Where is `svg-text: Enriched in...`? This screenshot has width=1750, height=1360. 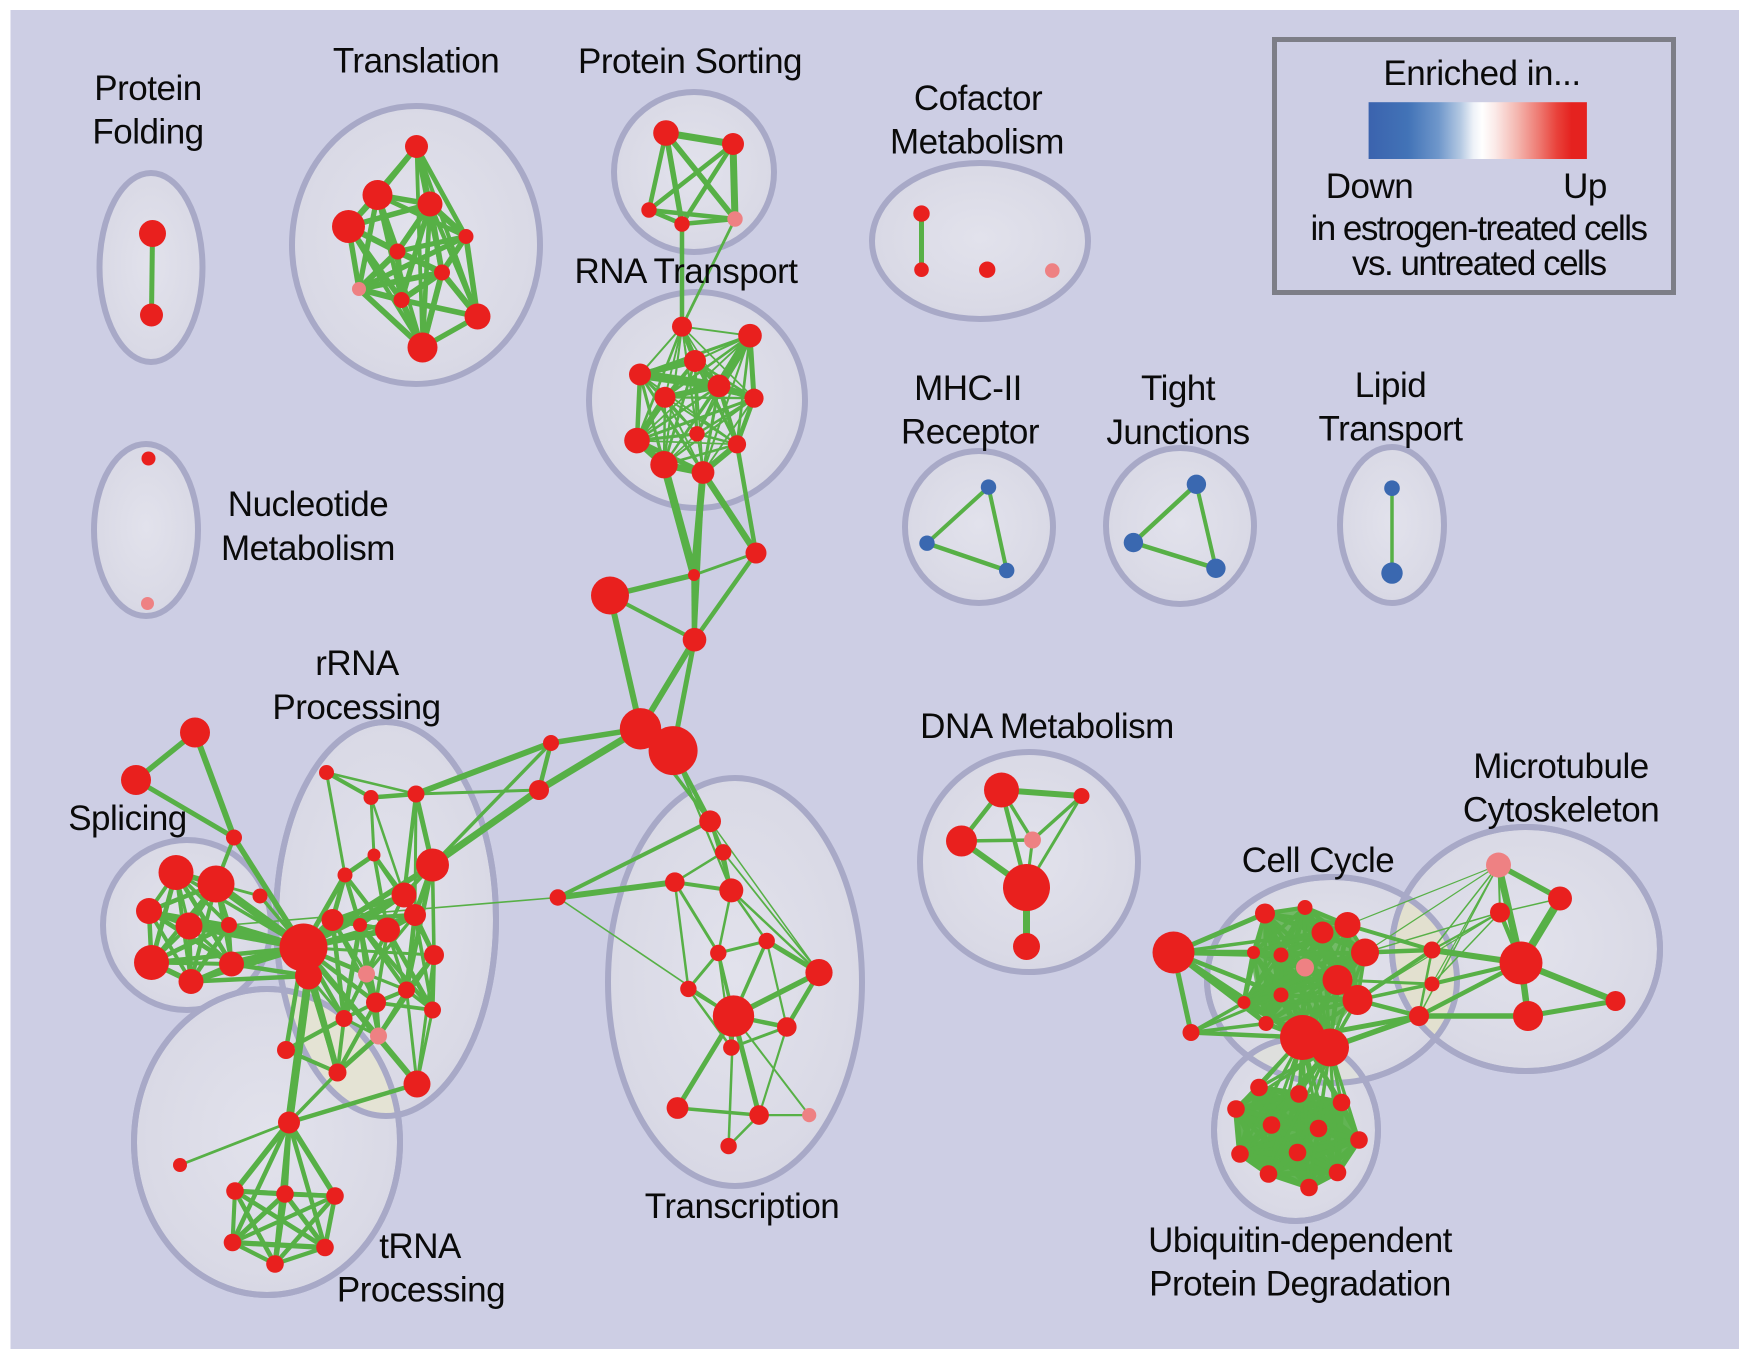 svg-text: Enriched in... is located at coordinates (1481, 73).